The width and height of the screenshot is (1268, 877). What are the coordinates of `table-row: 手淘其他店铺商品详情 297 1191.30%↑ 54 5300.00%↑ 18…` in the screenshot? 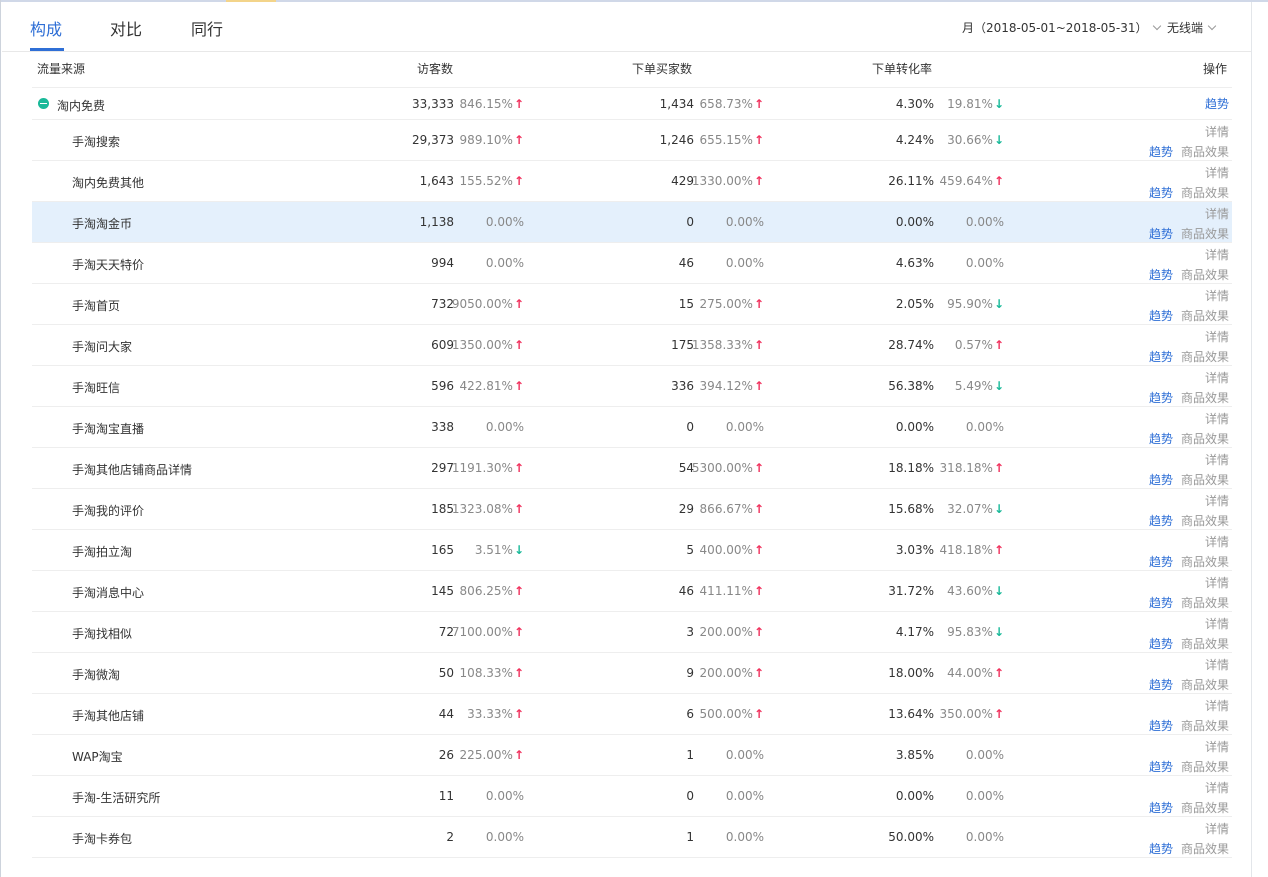 It's located at (632, 468).